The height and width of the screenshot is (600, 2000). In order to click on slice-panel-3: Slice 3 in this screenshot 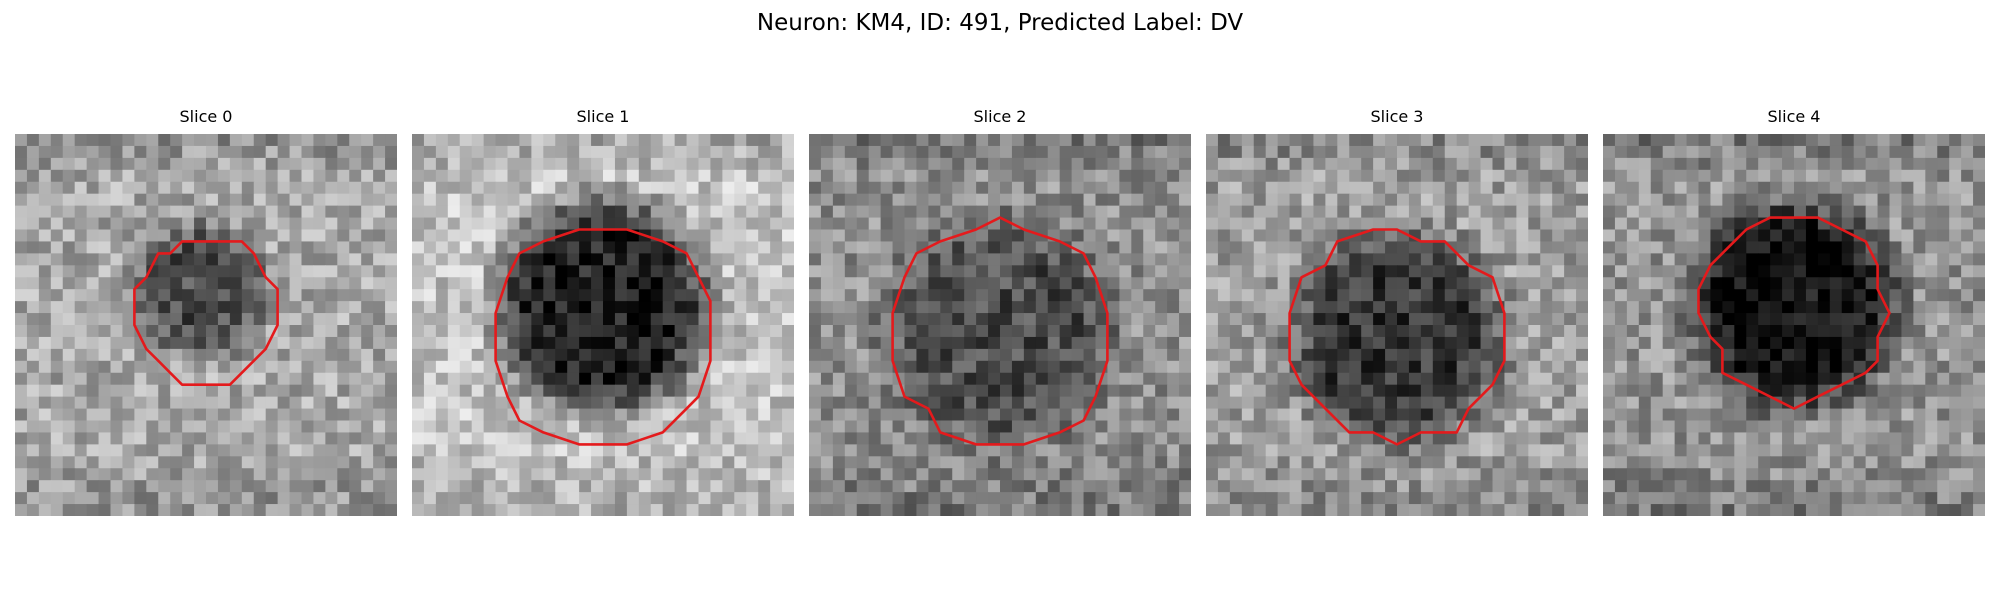, I will do `click(1397, 311)`.